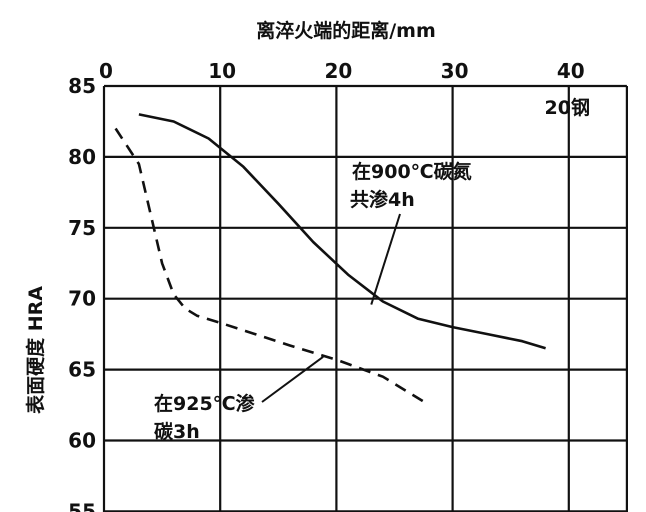  I want to click on x-tick-label: 30, so click(455, 71).